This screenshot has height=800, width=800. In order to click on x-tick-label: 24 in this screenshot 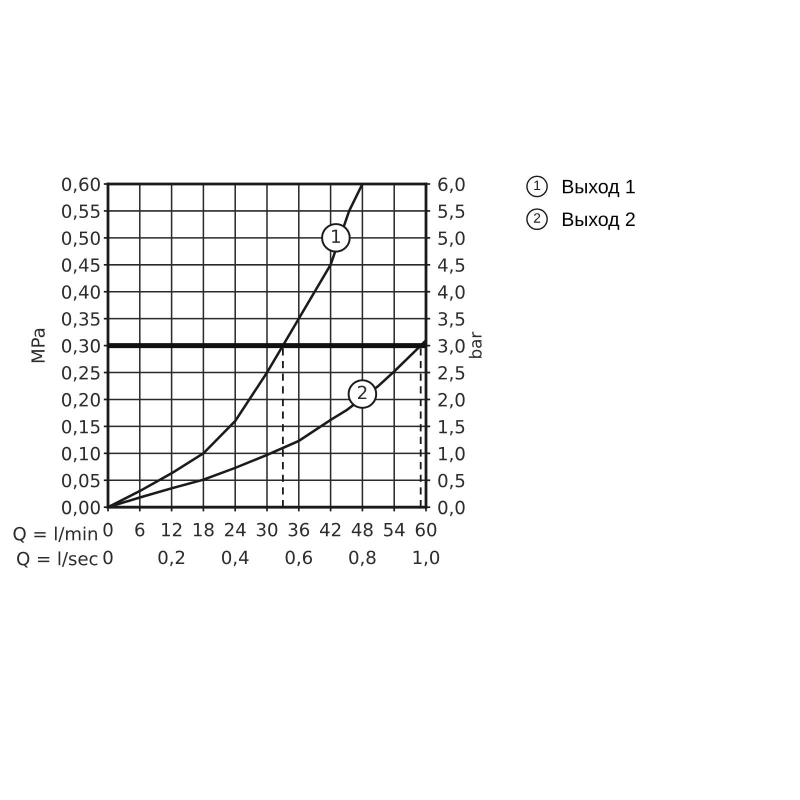, I will do `click(235, 529)`.